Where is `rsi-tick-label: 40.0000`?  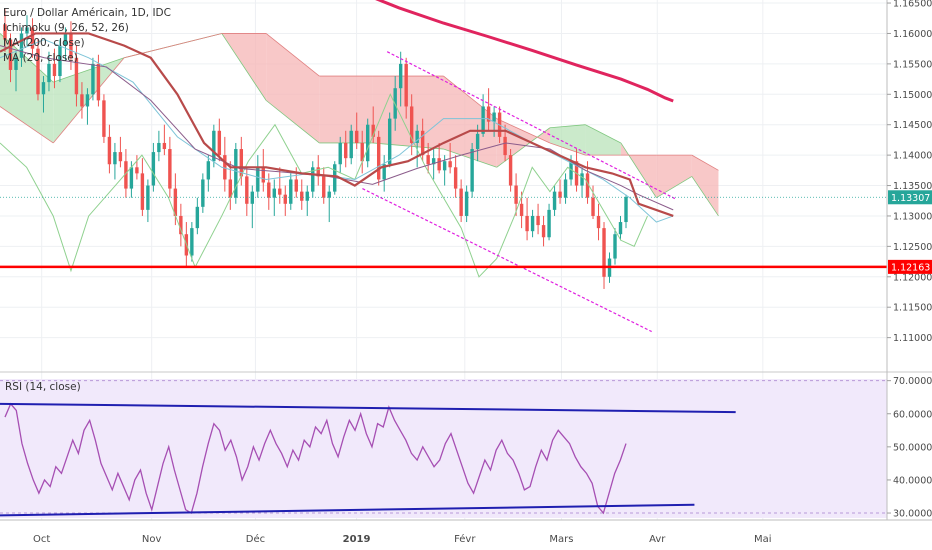
rsi-tick-label: 40.0000 is located at coordinates (912, 480).